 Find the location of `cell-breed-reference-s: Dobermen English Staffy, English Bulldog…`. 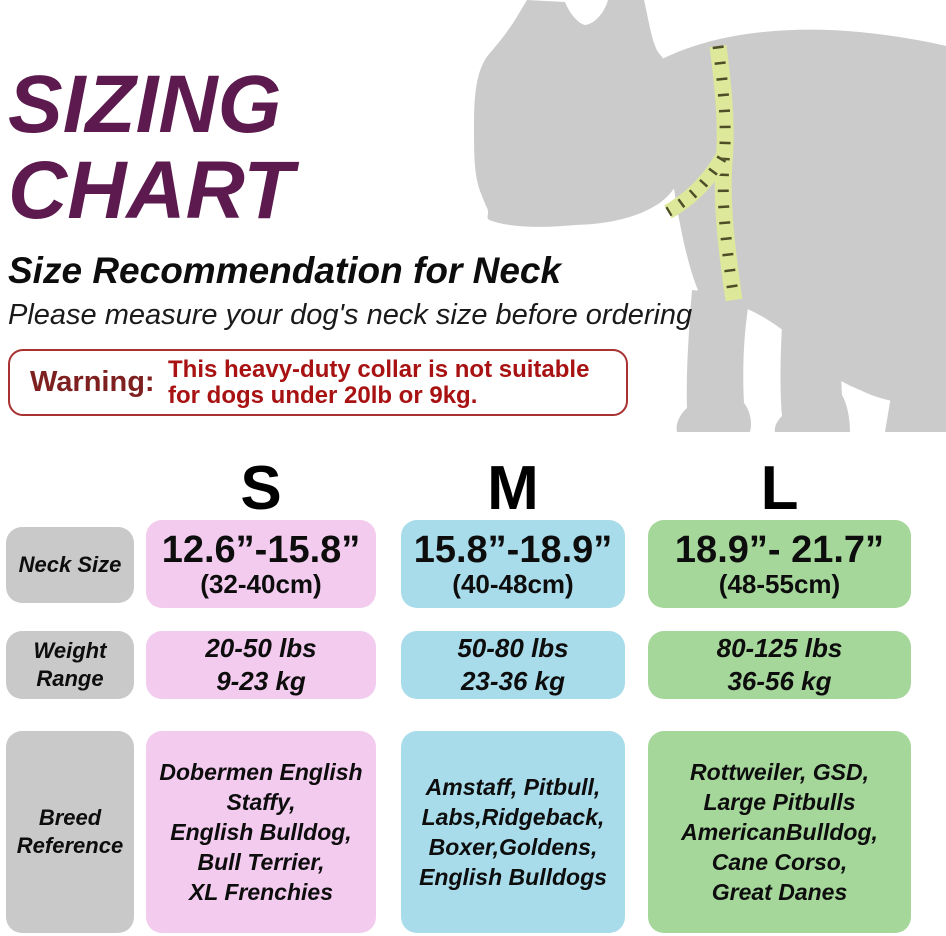

cell-breed-reference-s: Dobermen English Staffy, English Bulldog… is located at coordinates (261, 832).